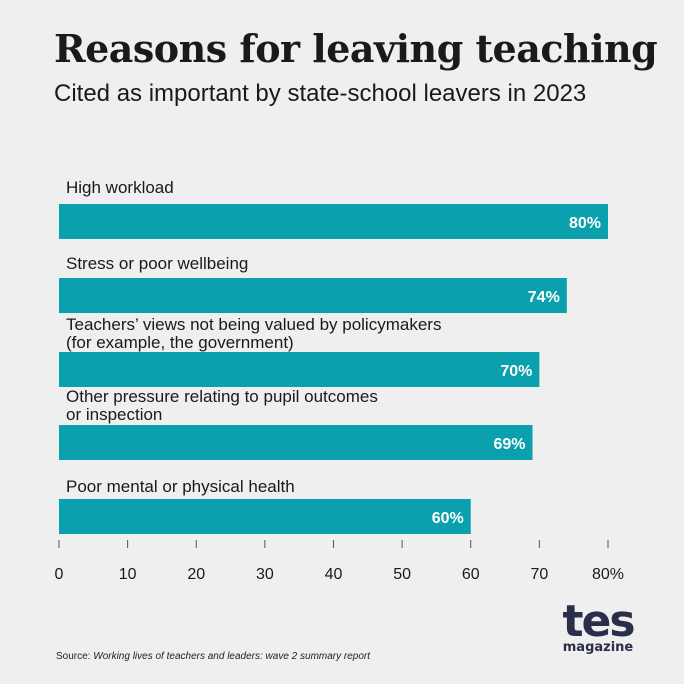  Describe the element at coordinates (265, 574) in the screenshot. I see `x-tick-label: 30` at that location.